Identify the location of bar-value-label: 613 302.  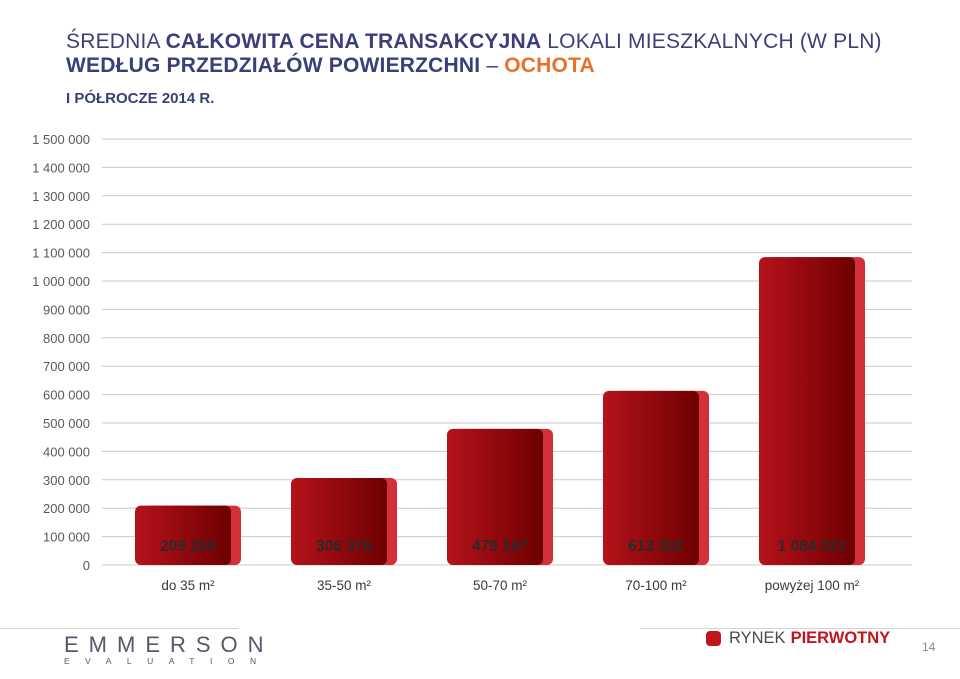
(656, 546).